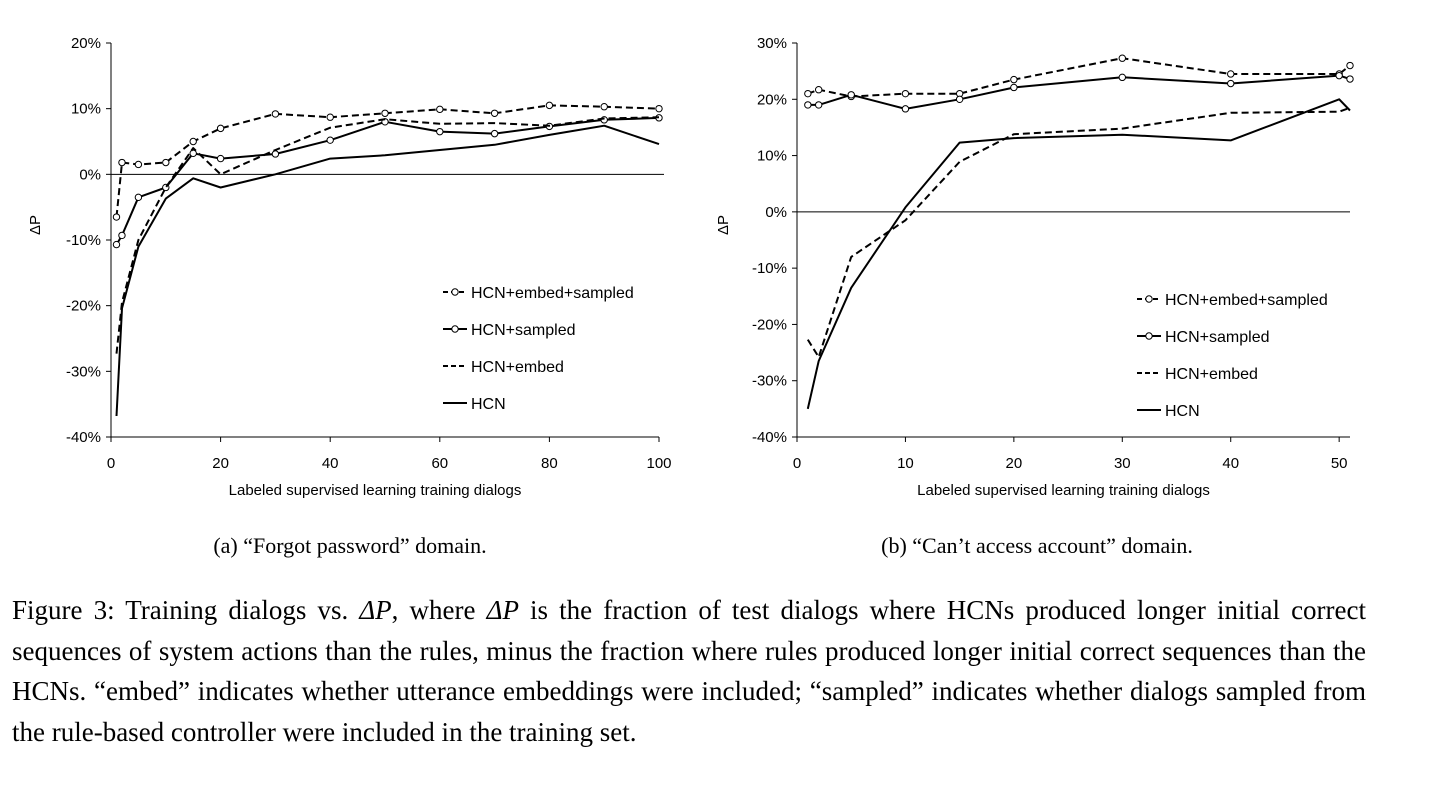 The height and width of the screenshot is (804, 1446). Describe the element at coordinates (905, 463) in the screenshot. I see `x-tick-label: 10` at that location.